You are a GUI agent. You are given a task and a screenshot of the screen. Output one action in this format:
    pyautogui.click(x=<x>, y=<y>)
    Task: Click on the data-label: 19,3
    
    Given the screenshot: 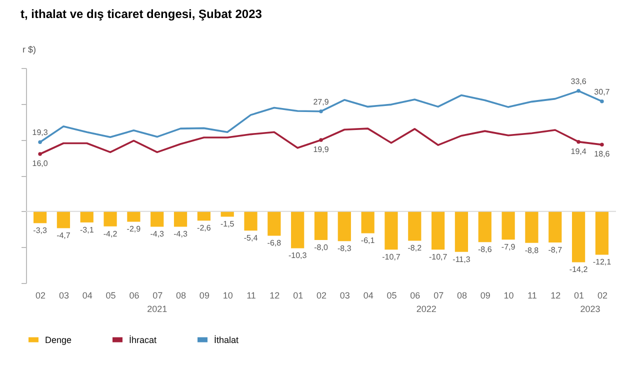 What is the action you would take?
    pyautogui.click(x=40, y=133)
    